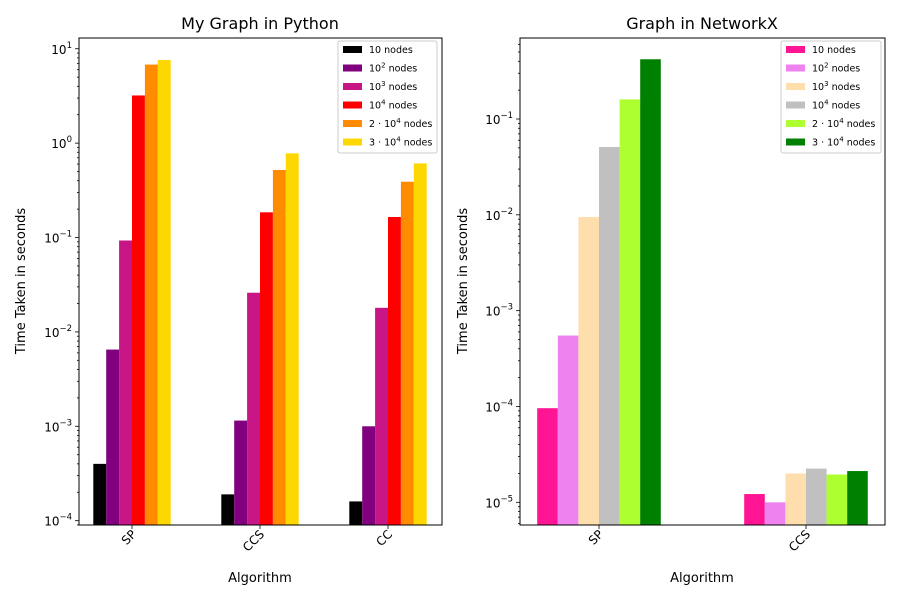 This screenshot has height=600, width=900. What do you see at coordinates (260, 23) in the screenshot?
I see `chart-python-title: My Graph in Python` at bounding box center [260, 23].